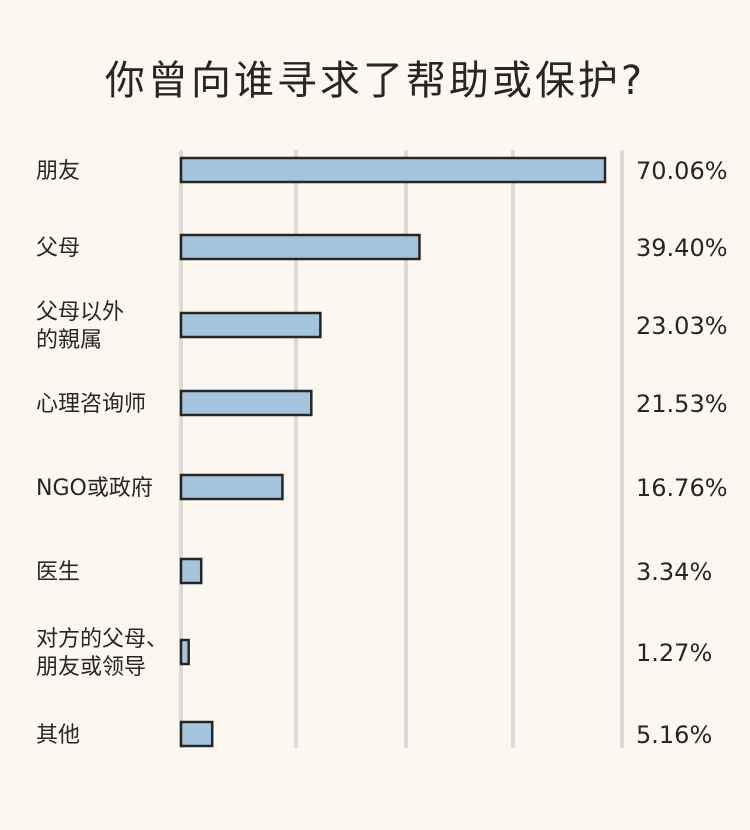 Image resolution: width=750 pixels, height=830 pixels. What do you see at coordinates (80, 312) in the screenshot?
I see `category-label-2-line-0: 父母以外` at bounding box center [80, 312].